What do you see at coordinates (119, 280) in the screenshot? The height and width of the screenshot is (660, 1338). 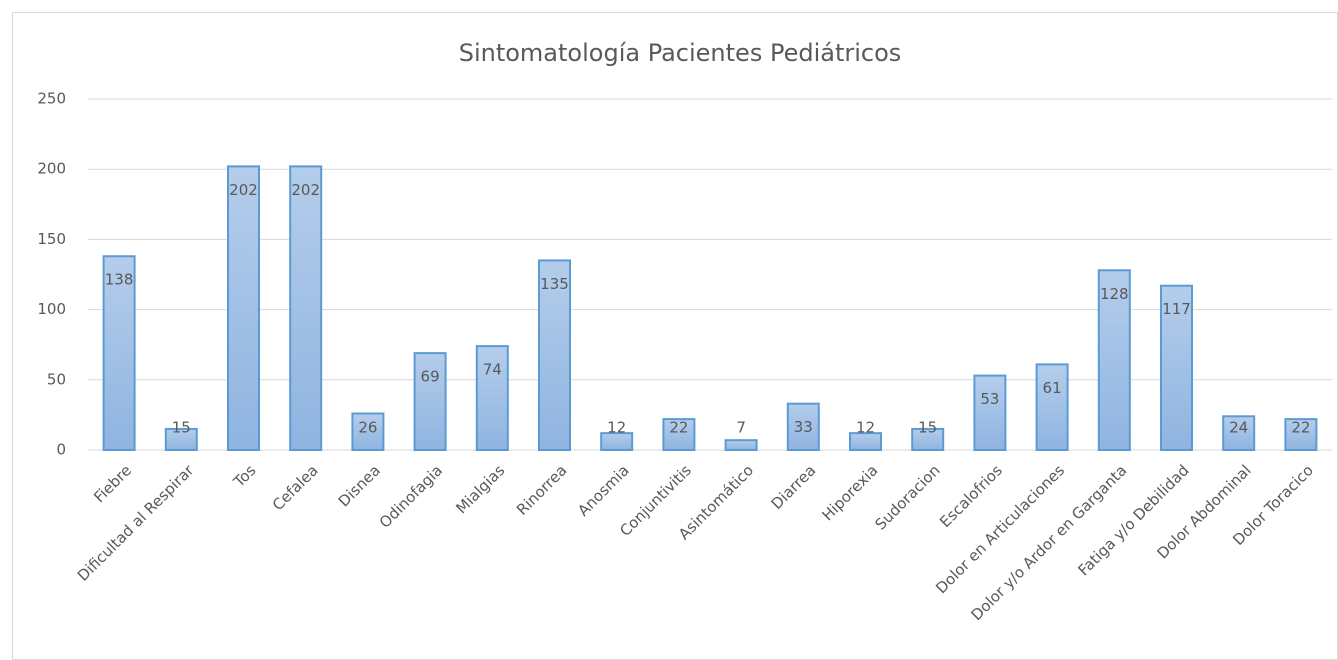 I see `data-label: 138` at bounding box center [119, 280].